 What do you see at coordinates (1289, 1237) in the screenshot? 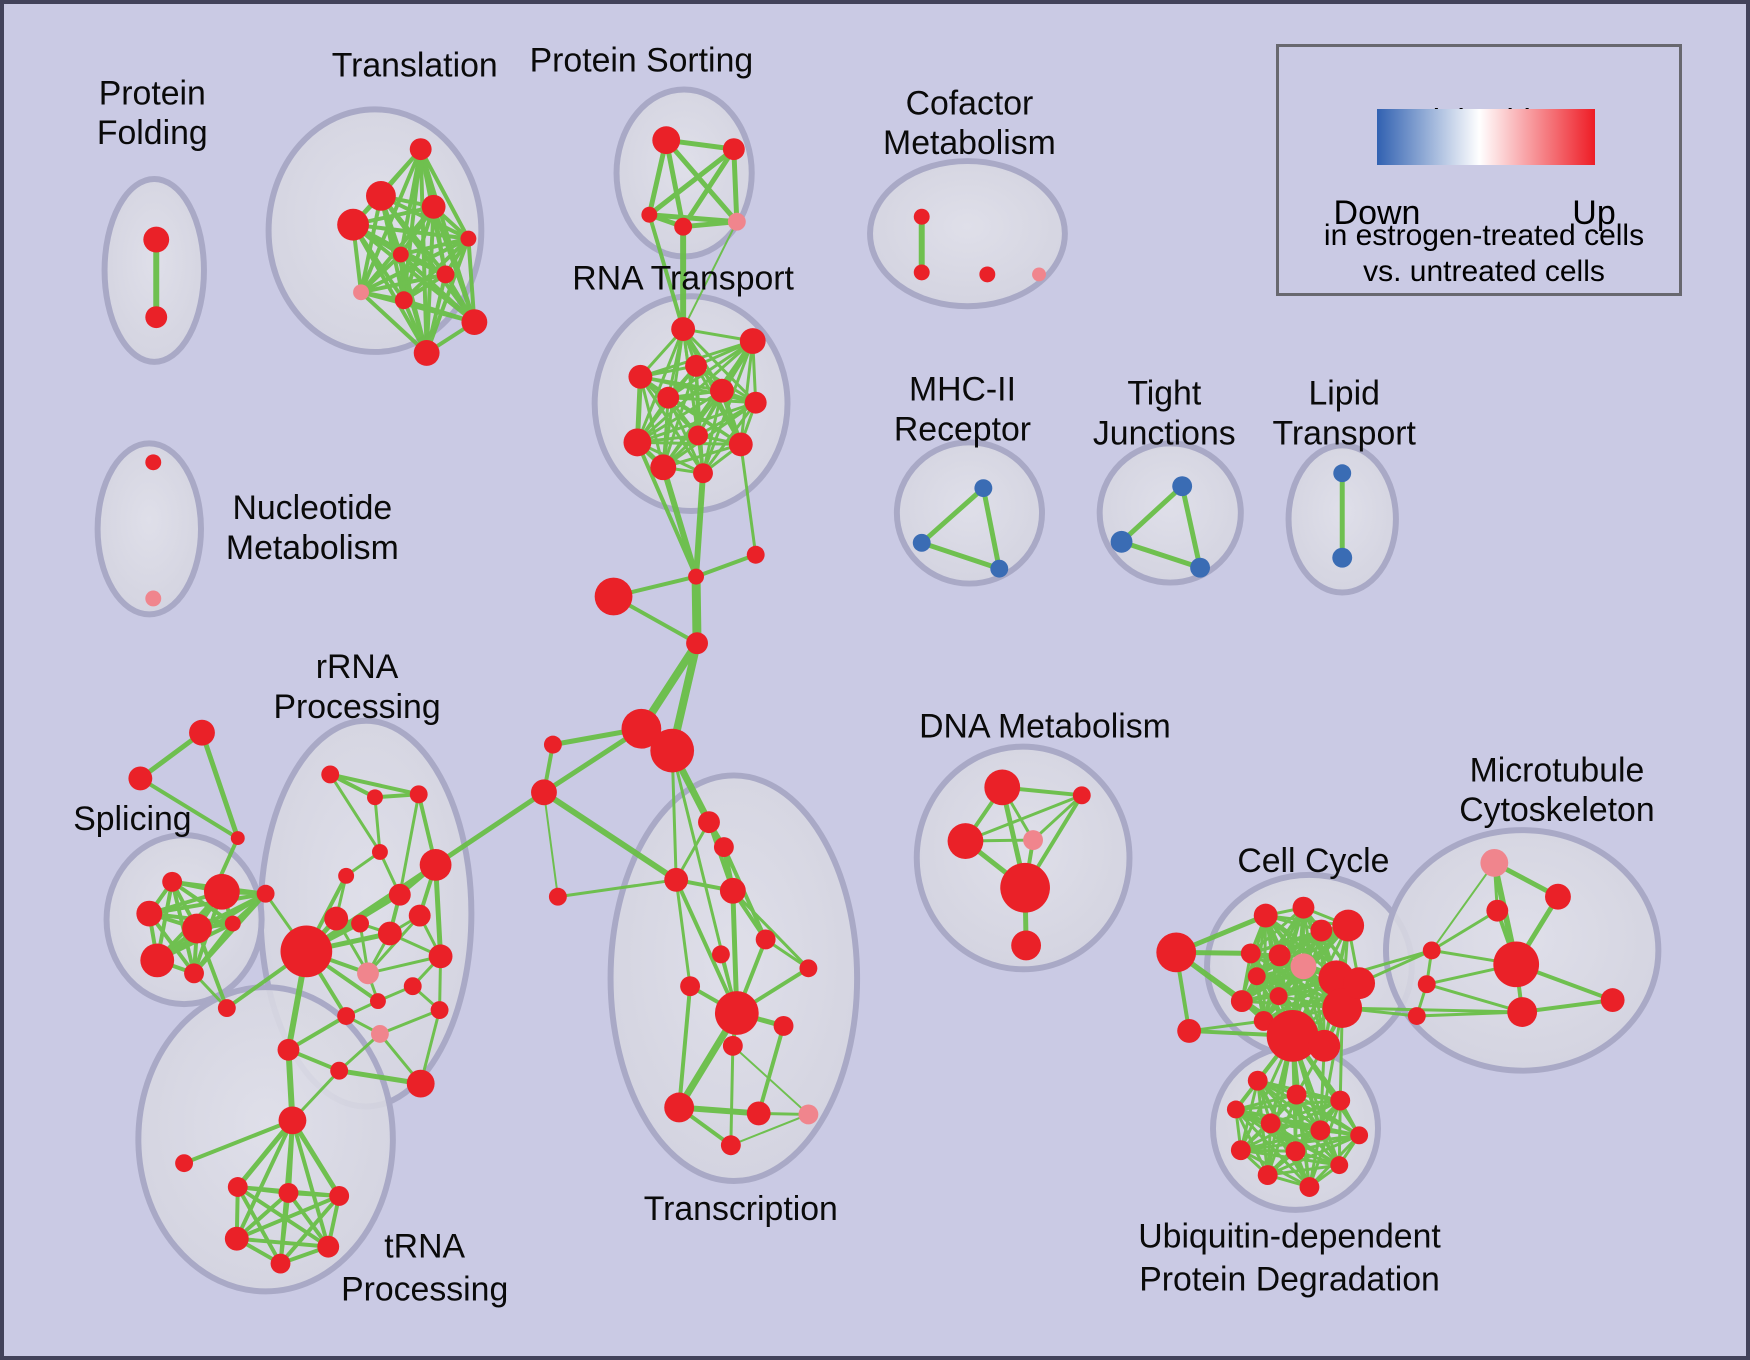
I see `cluster-ubiquitin-dependent-protein-degradation-label: Ubiquitin-dependent` at bounding box center [1289, 1237].